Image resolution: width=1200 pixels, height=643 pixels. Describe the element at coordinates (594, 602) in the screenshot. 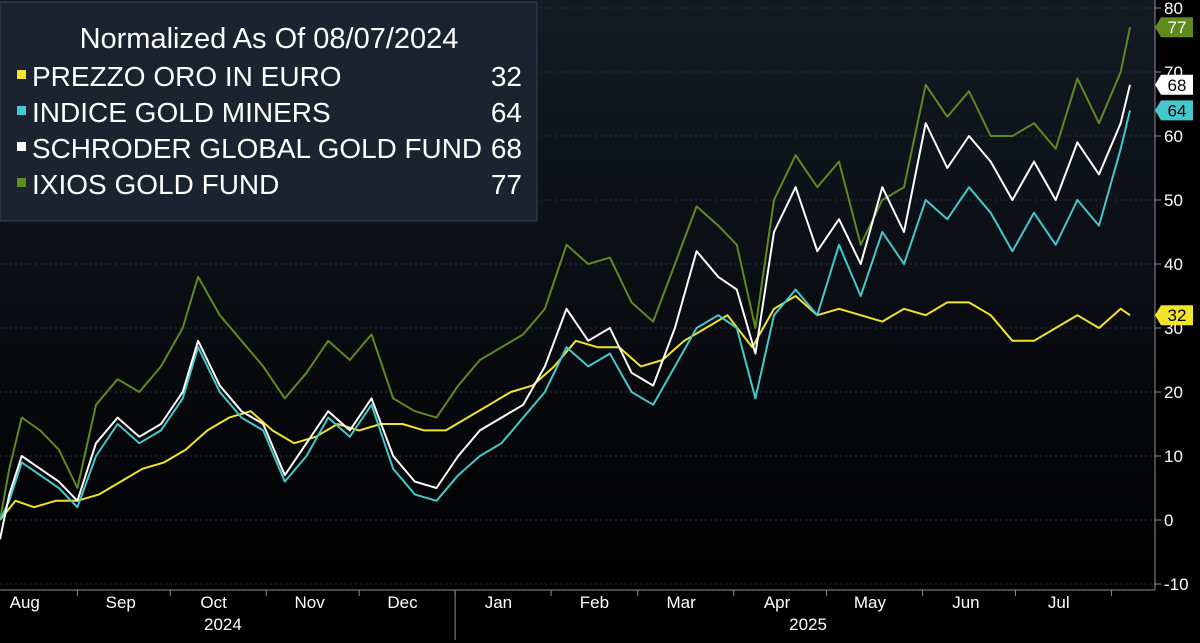

I see `x-tick-label: Feb` at that location.